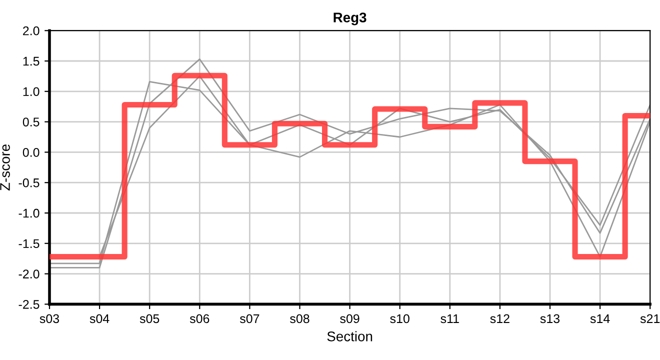 Image resolution: width=660 pixels, height=360 pixels. What do you see at coordinates (500, 319) in the screenshot?
I see `x-tick-label: s12` at bounding box center [500, 319].